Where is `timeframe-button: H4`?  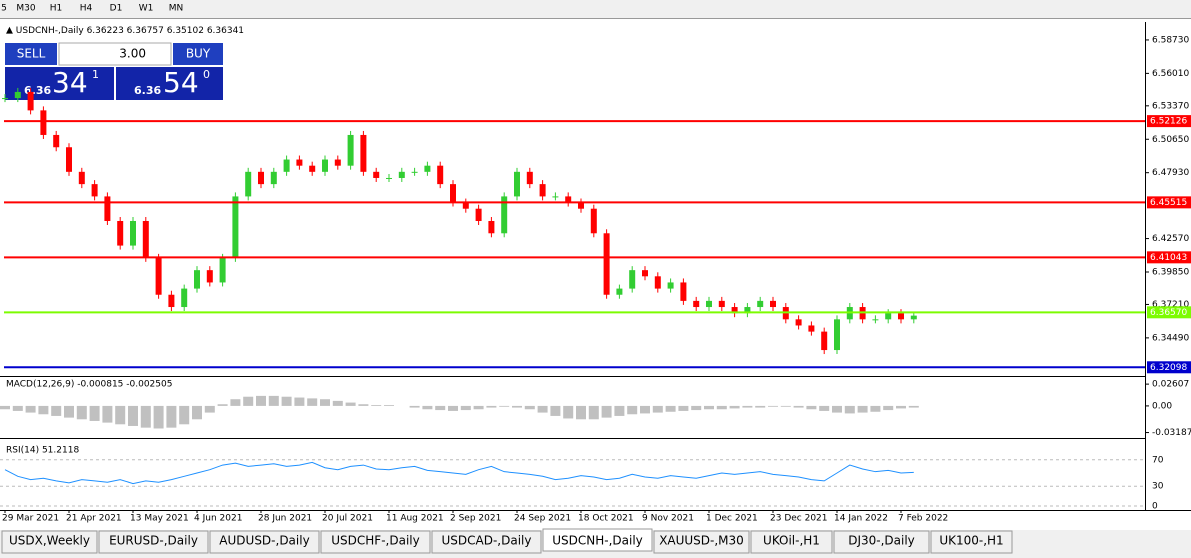
timeframe-button: H4 is located at coordinates (86, 9).